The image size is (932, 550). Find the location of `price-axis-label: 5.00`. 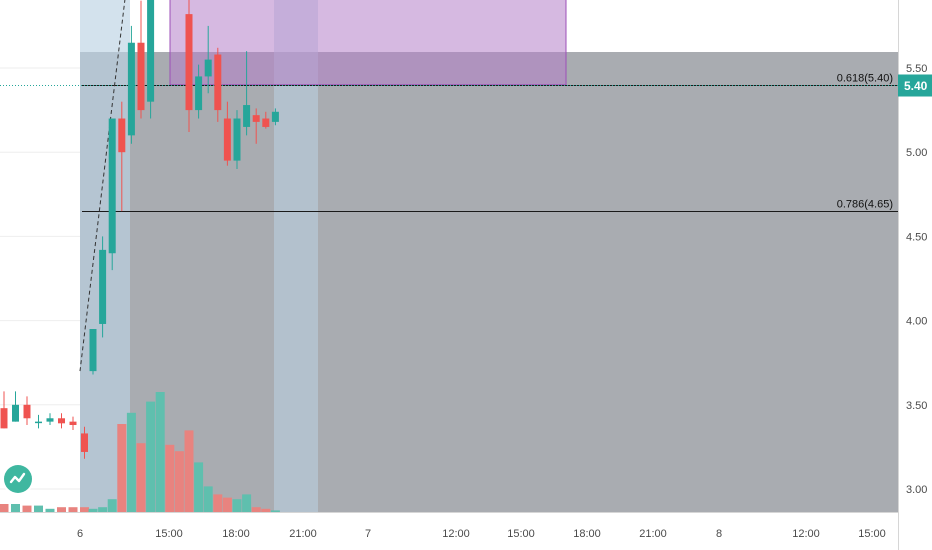

price-axis-label: 5.00 is located at coordinates (916, 153).